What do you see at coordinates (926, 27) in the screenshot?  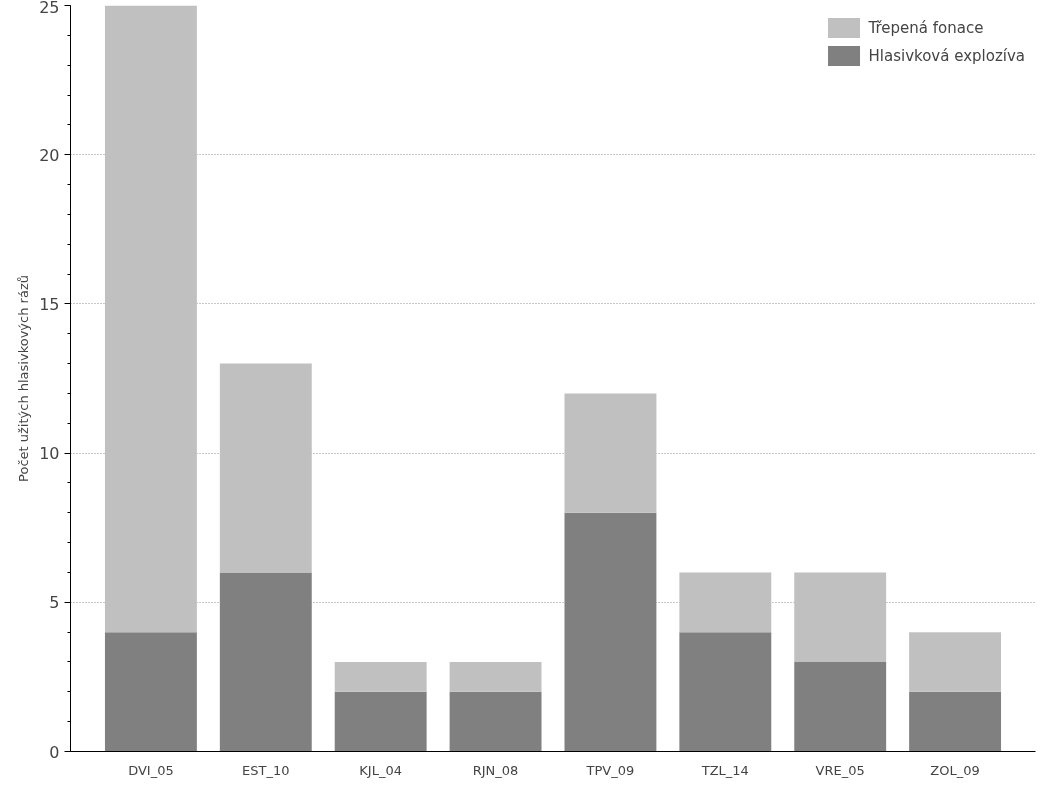 I see `legend-label: Třepená fonace` at bounding box center [926, 27].